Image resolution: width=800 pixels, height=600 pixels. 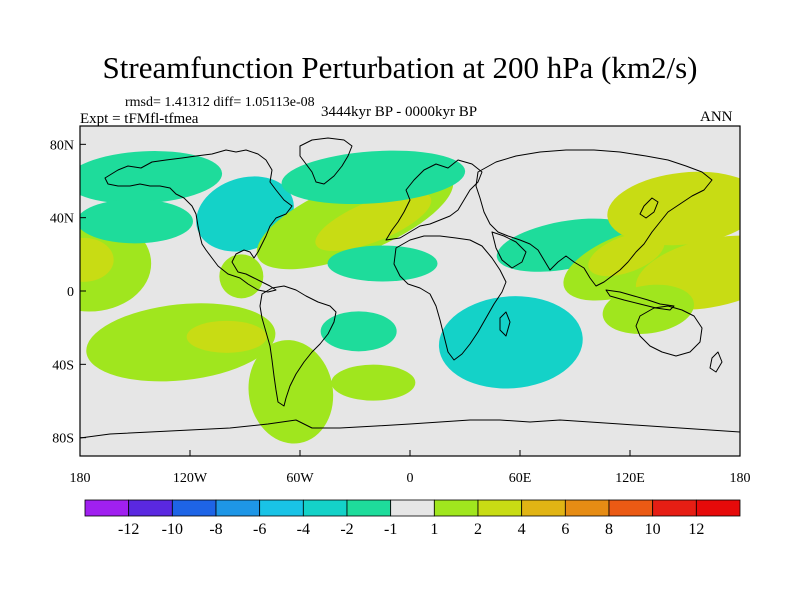 What do you see at coordinates (128, 529) in the screenshot?
I see `colorbar-label: -12` at bounding box center [128, 529].